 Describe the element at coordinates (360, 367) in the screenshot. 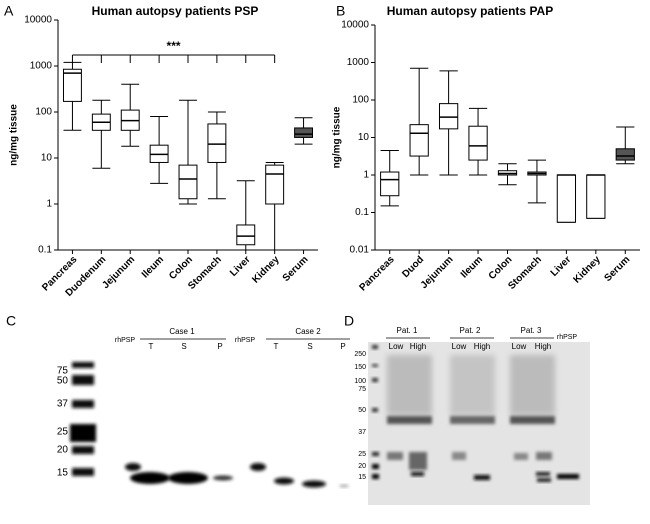

I see `marker-label: 150` at that location.